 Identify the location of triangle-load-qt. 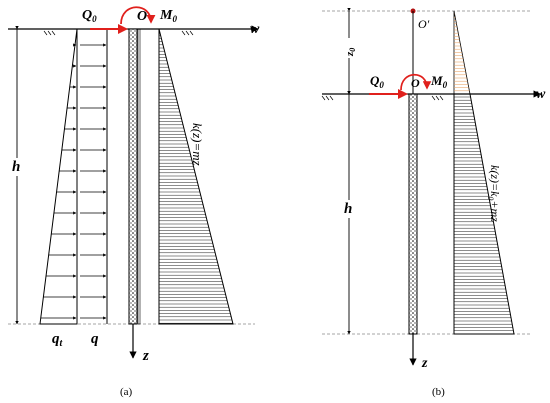
(58, 176).